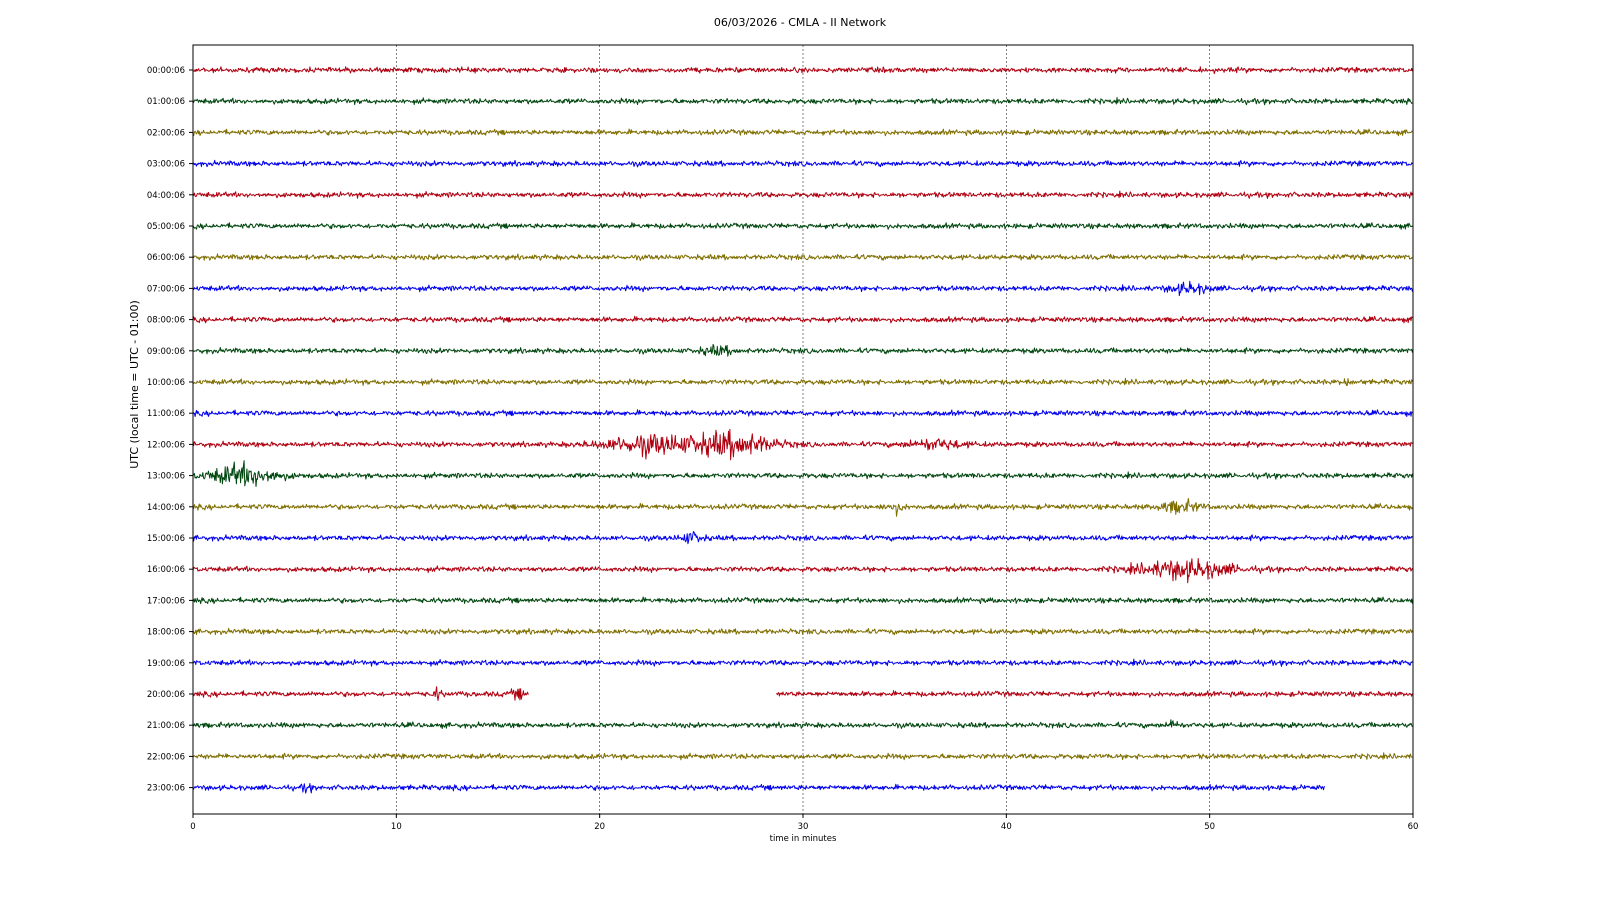 The height and width of the screenshot is (900, 1600). Describe the element at coordinates (803, 839) in the screenshot. I see `x-axis-label: time in minutes` at that location.